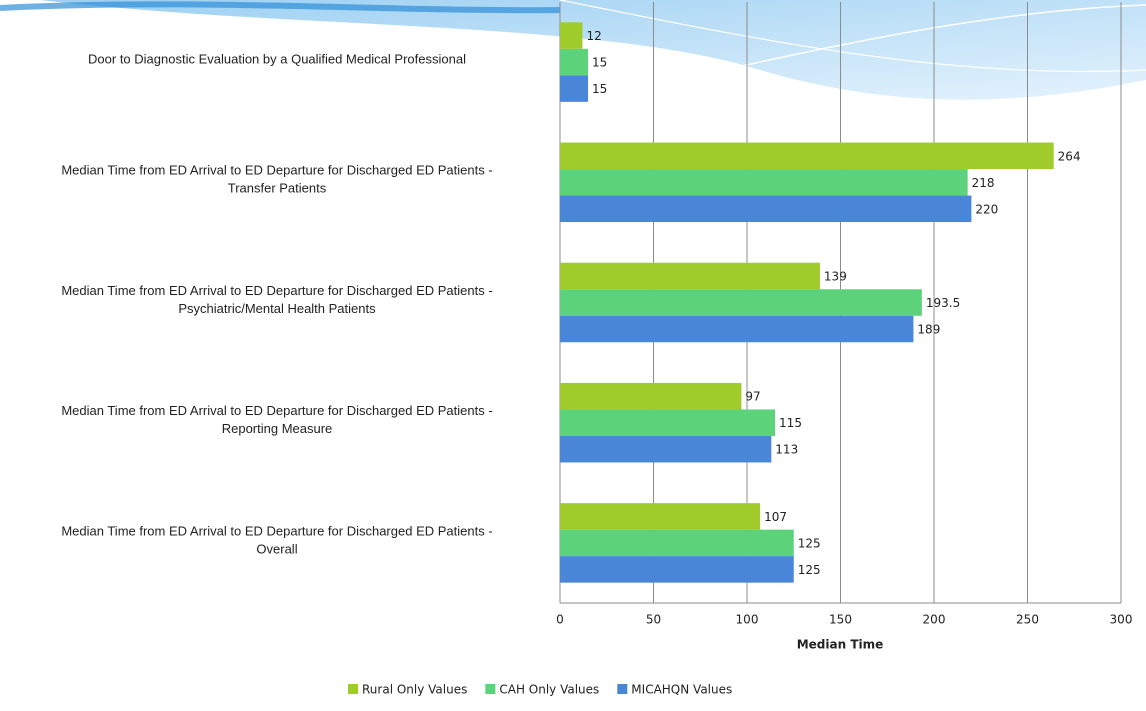  Describe the element at coordinates (928, 330) in the screenshot. I see `data-label: 189` at that location.